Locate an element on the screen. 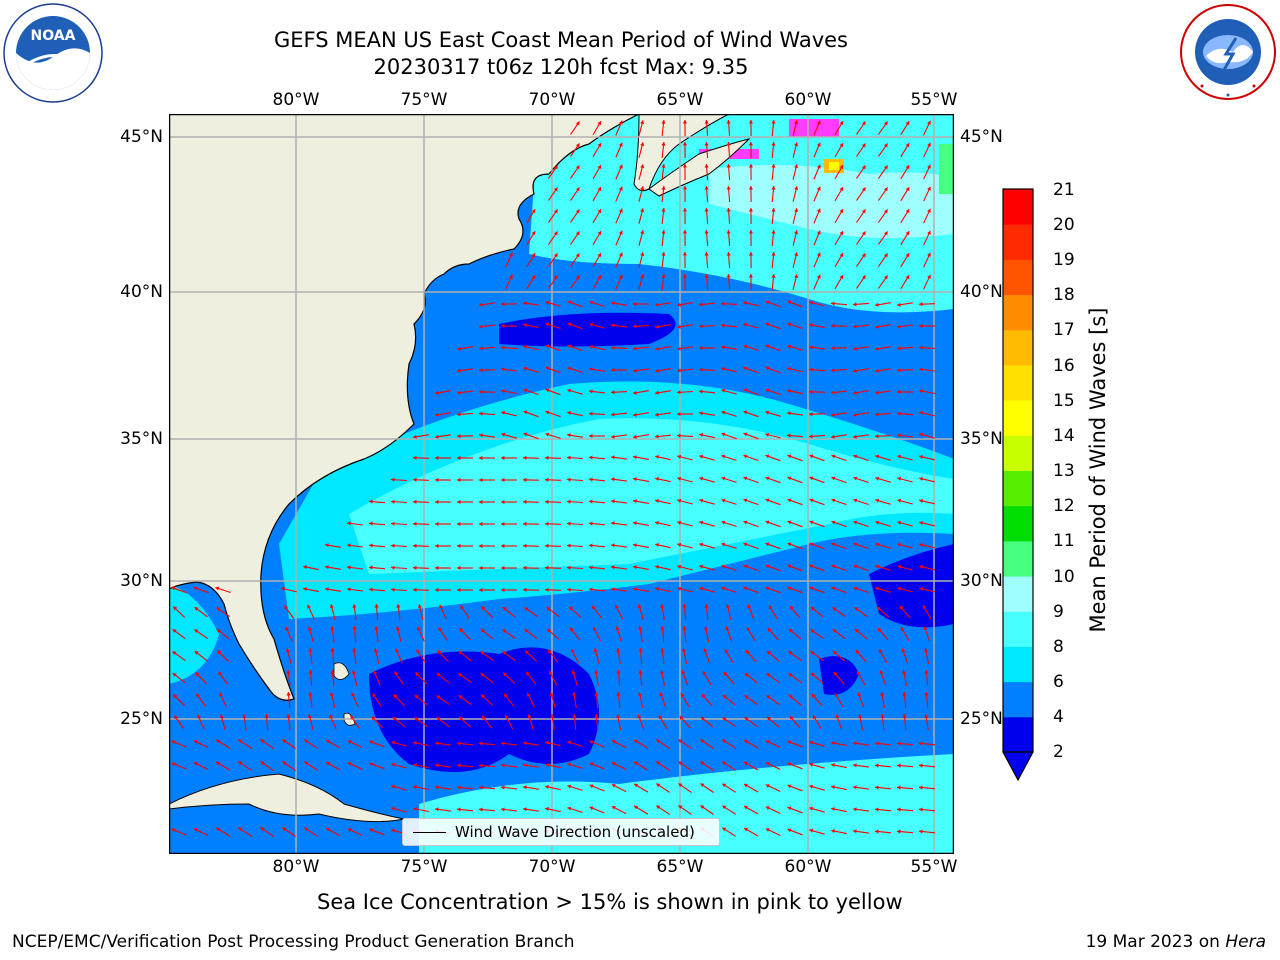 This screenshot has width=1280, height=960. lon-tick-top: 60°W is located at coordinates (808, 100).